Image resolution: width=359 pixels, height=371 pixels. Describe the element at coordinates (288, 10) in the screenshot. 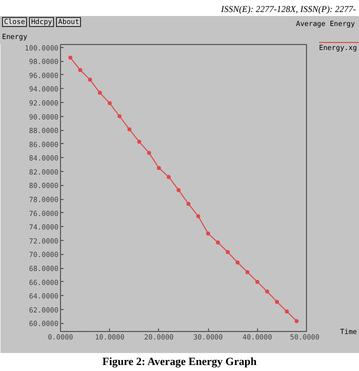

I see `text: ISSN(E): 2277-128X, ISSN(P): 2277-` at that location.